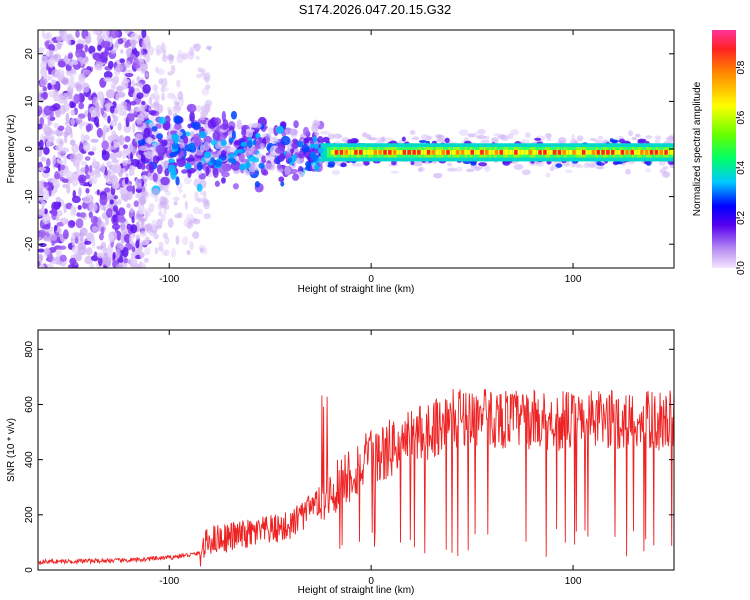  I want to click on spectrogram-y-tick-label: -20, so click(29, 244).